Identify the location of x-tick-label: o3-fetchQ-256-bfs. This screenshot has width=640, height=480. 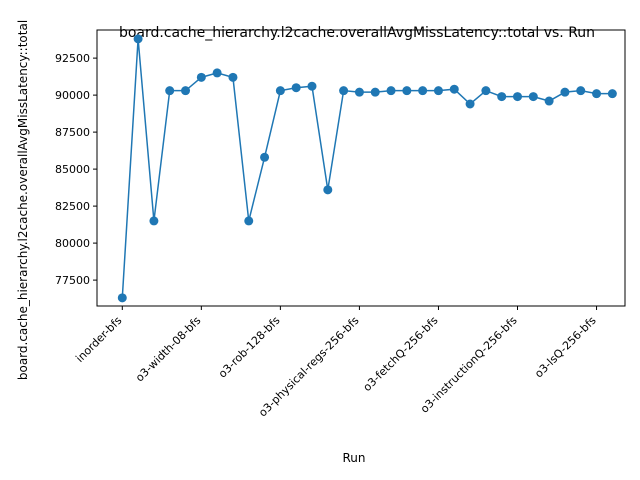
(401, 354).